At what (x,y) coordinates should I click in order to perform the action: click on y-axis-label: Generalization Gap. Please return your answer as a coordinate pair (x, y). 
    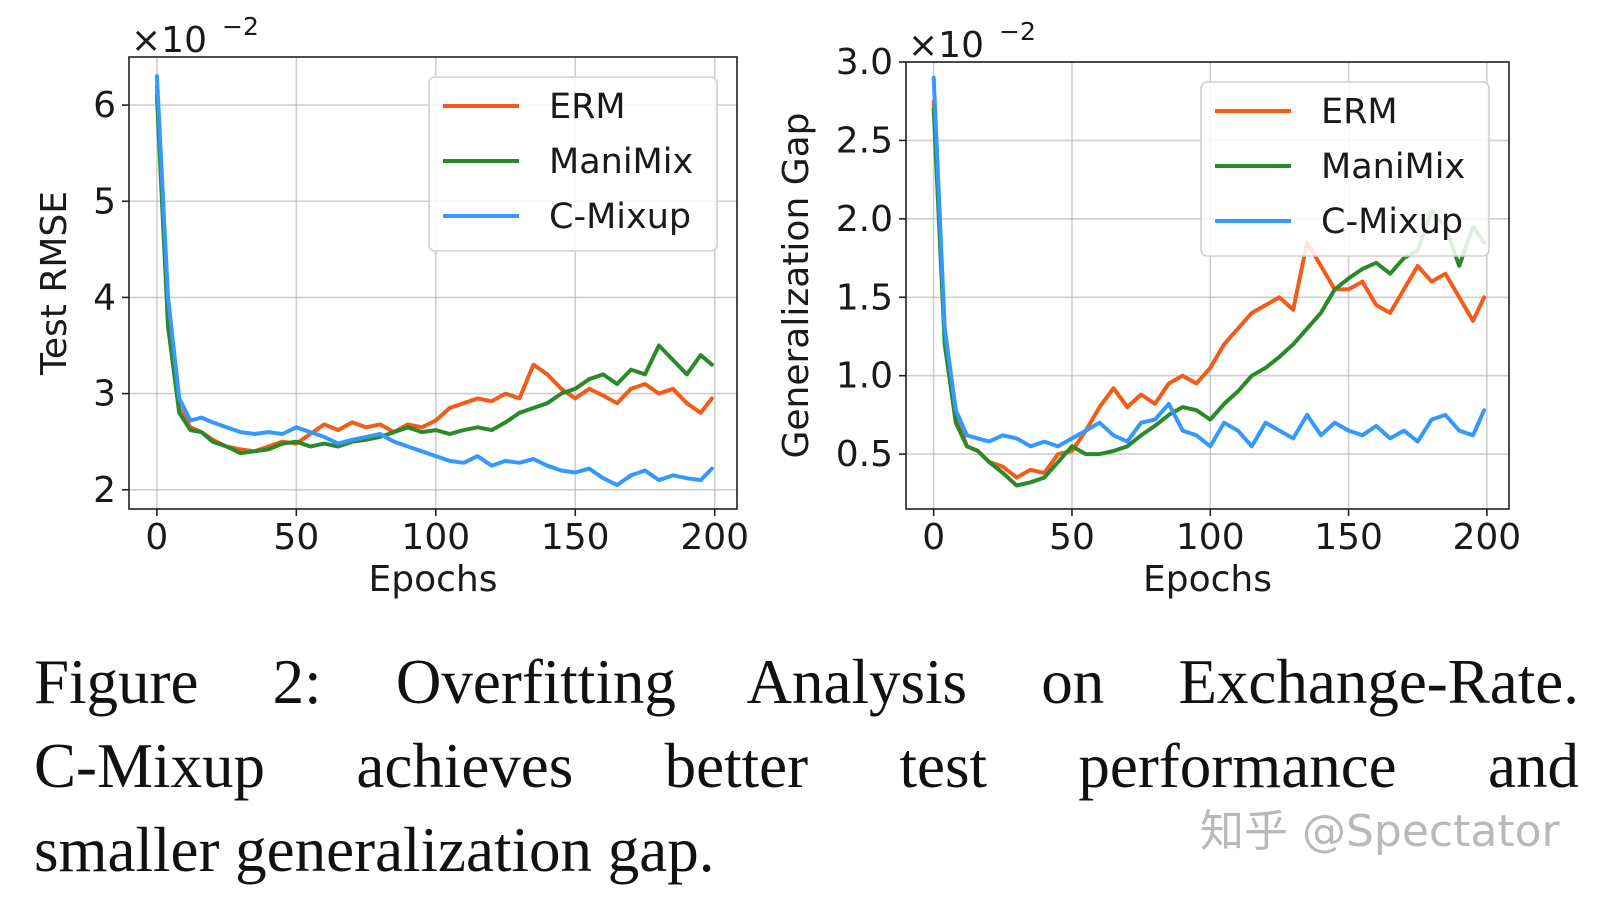
    Looking at the image, I should click on (796, 285).